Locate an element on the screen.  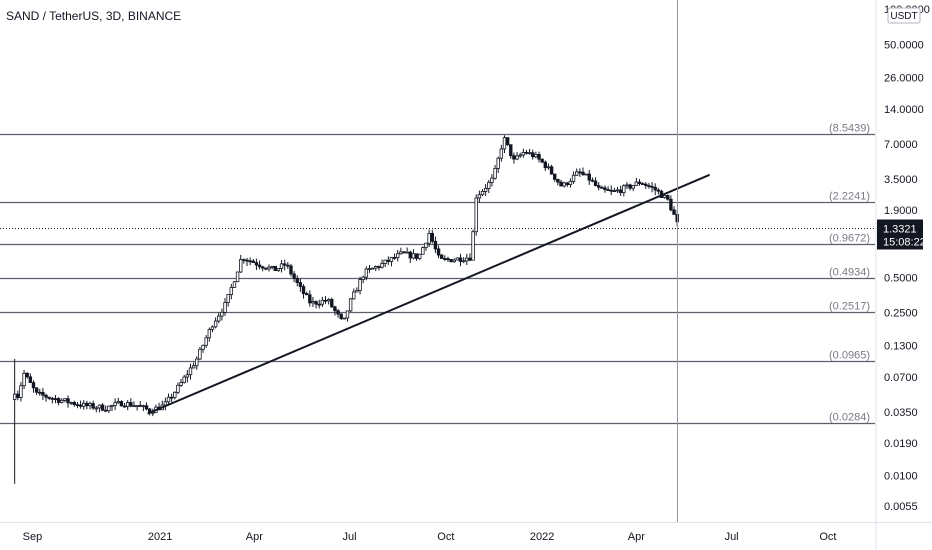
y-tick-label: 0.0350 is located at coordinates (901, 413).